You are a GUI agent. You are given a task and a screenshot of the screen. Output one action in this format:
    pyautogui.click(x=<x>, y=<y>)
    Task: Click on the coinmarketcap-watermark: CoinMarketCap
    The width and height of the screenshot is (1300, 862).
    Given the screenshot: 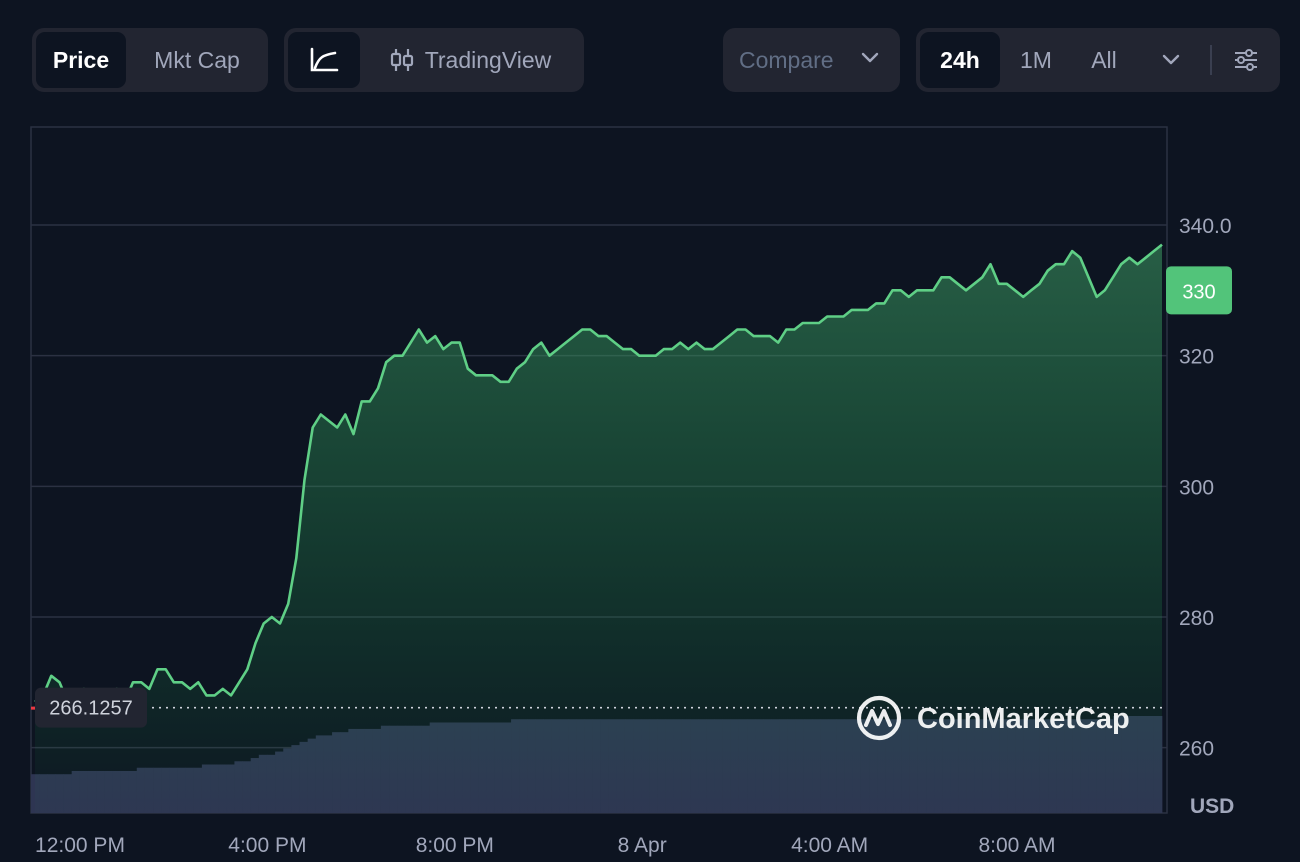 What is the action you would take?
    pyautogui.click(x=993, y=718)
    